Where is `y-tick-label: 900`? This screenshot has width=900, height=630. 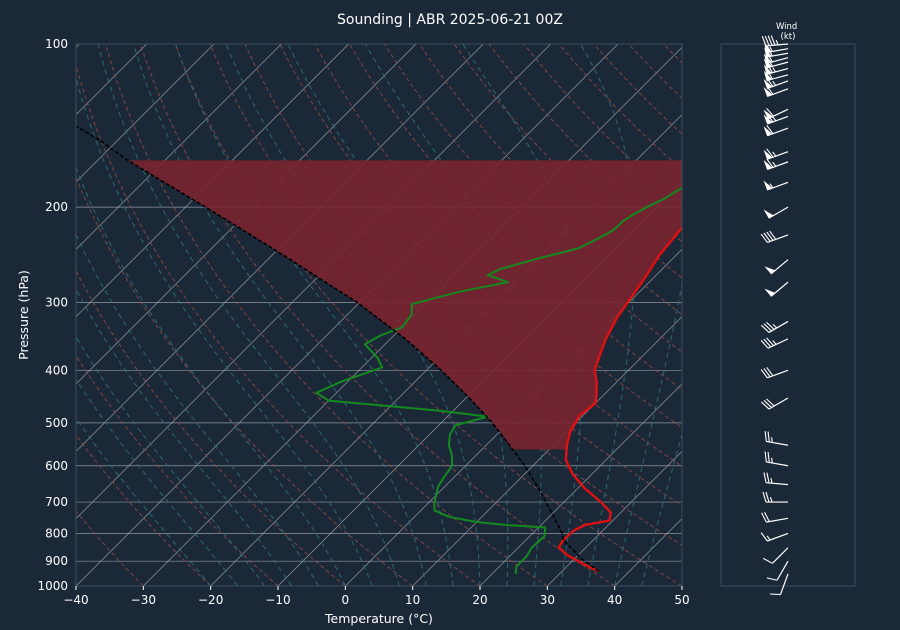
y-tick-label: 900 is located at coordinates (56, 561).